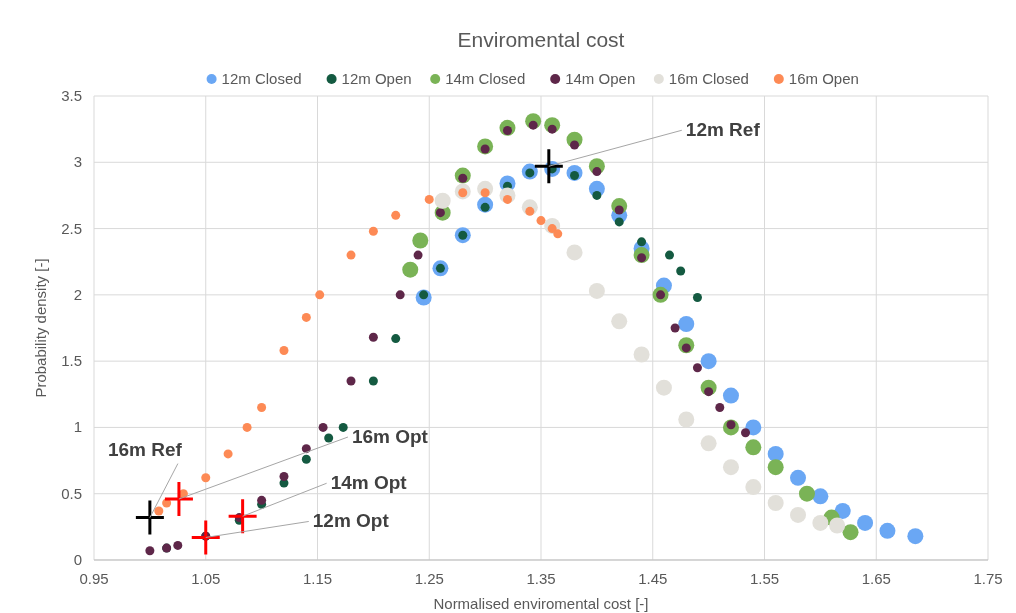  I want to click on annotation: 14m Opt, so click(369, 483).